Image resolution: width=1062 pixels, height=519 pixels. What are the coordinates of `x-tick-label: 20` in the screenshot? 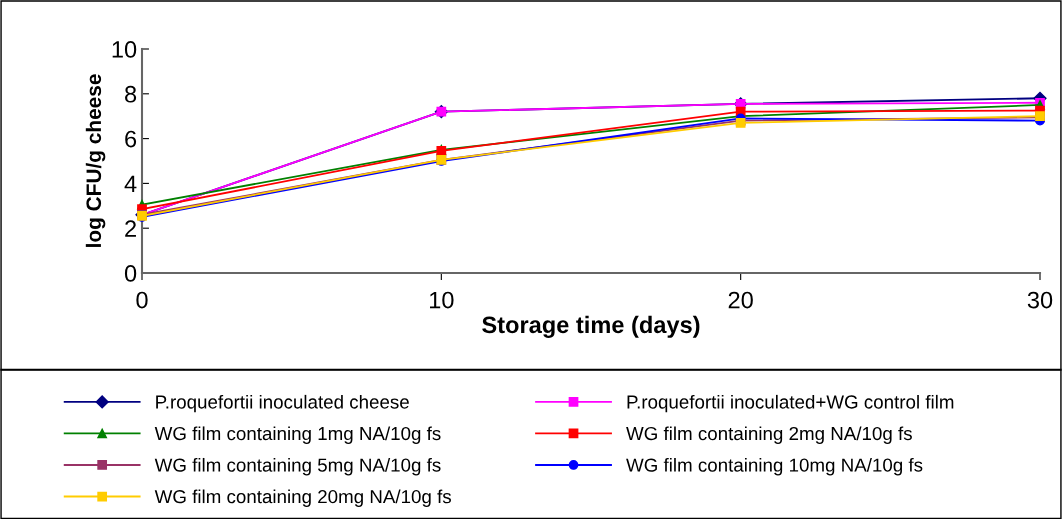 It's located at (740, 300).